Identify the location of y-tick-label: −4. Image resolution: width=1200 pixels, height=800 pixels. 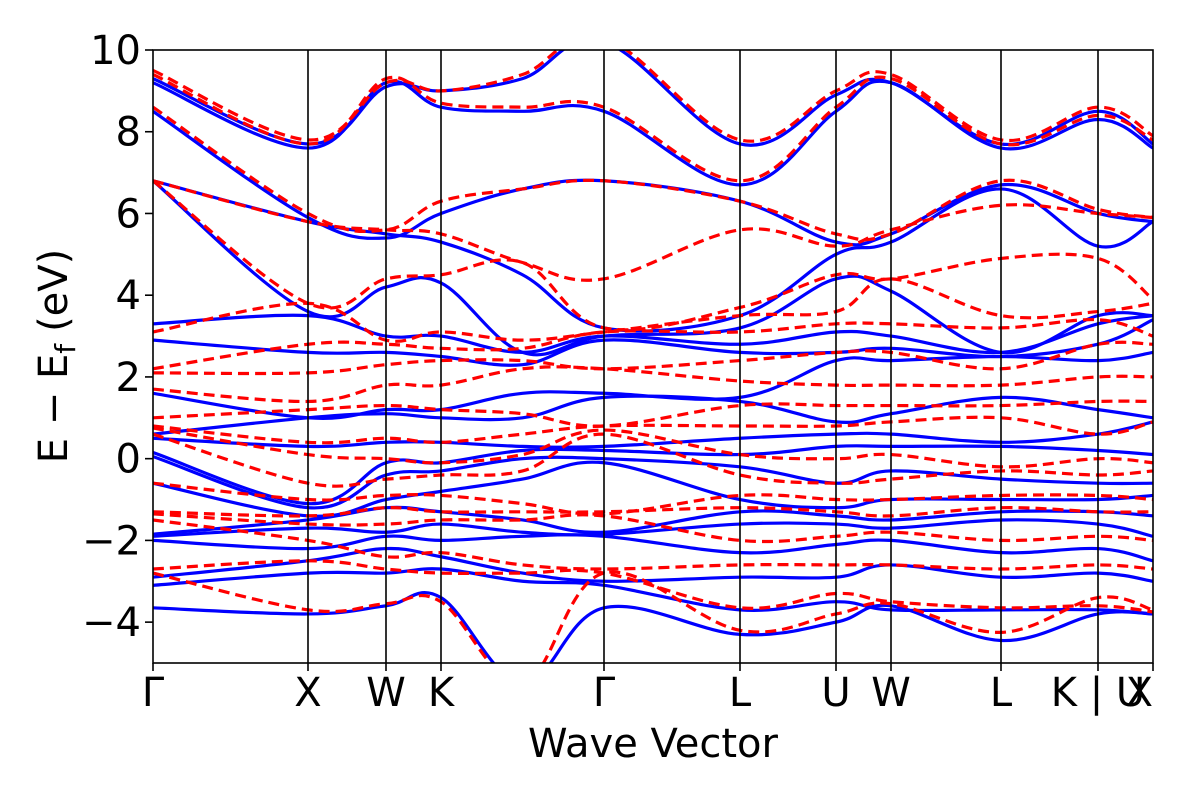
(111, 623).